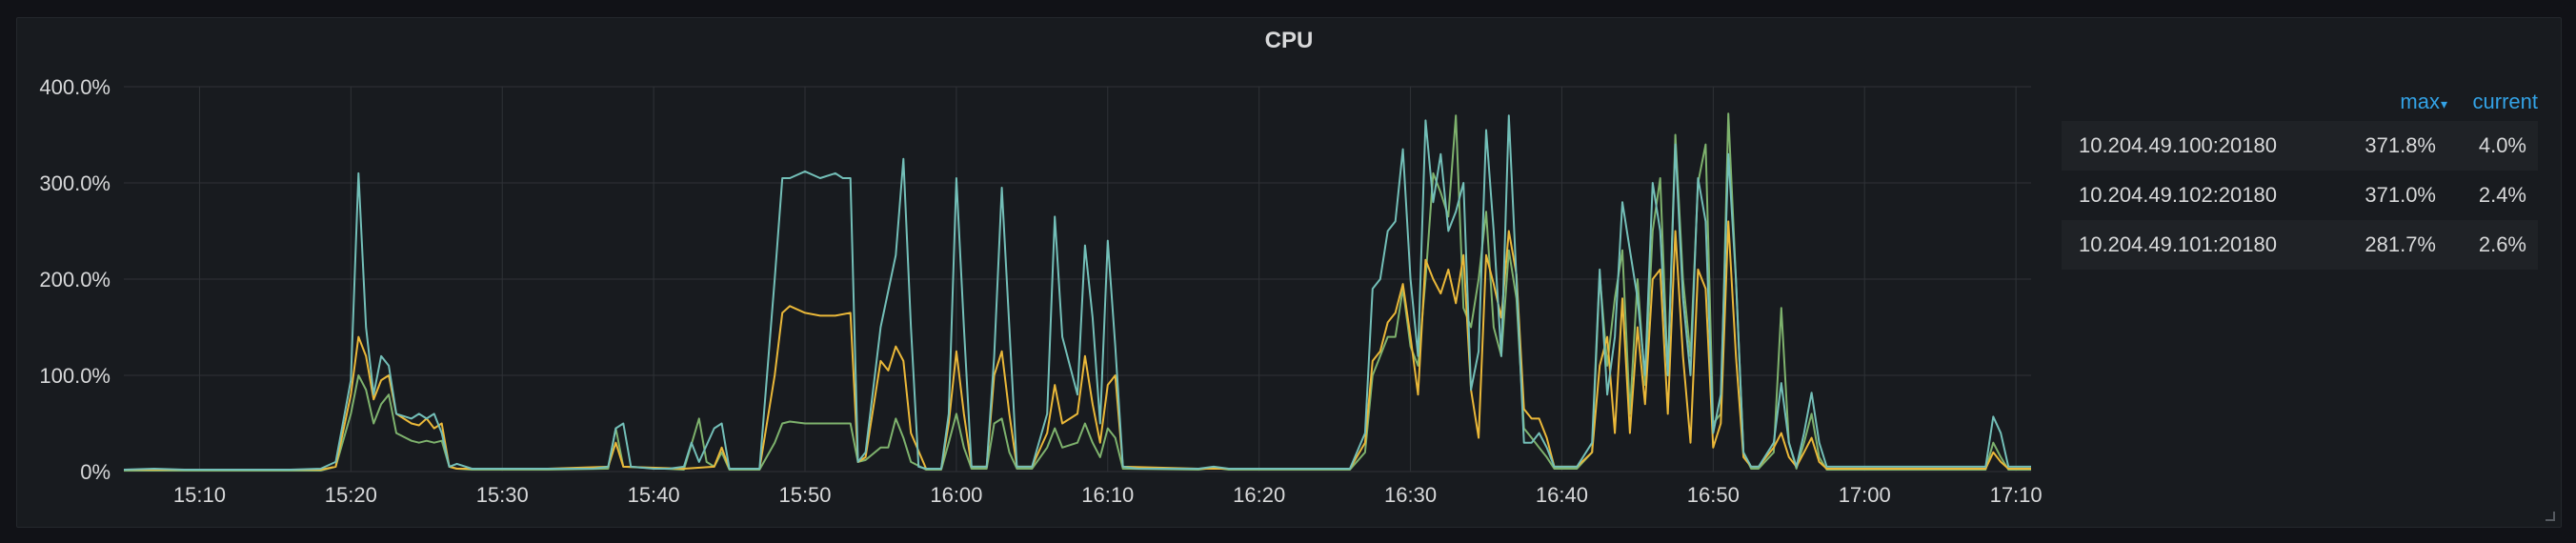  I want to click on x-tick-label: 16:00, so click(956, 495).